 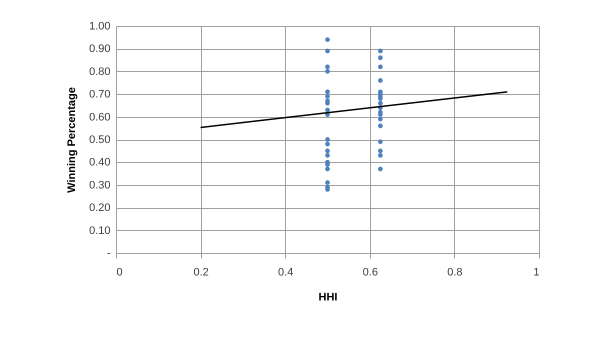 I want to click on x-axis-title: HHI, so click(x=328, y=298).